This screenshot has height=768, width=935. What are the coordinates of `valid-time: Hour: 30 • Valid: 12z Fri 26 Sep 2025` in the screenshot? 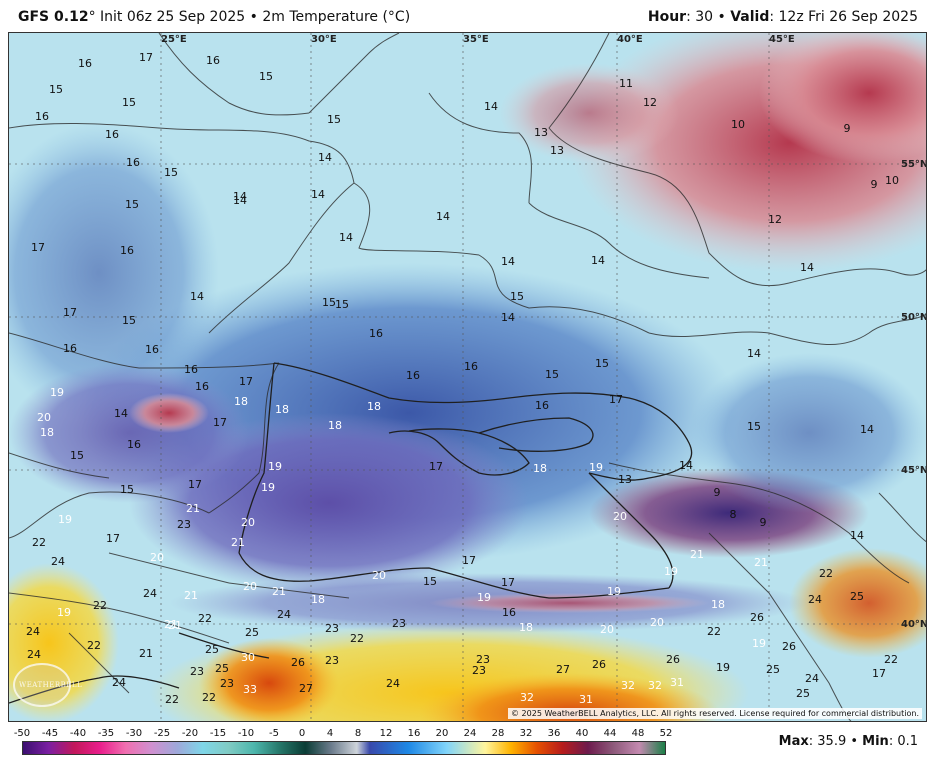 It's located at (783, 17).